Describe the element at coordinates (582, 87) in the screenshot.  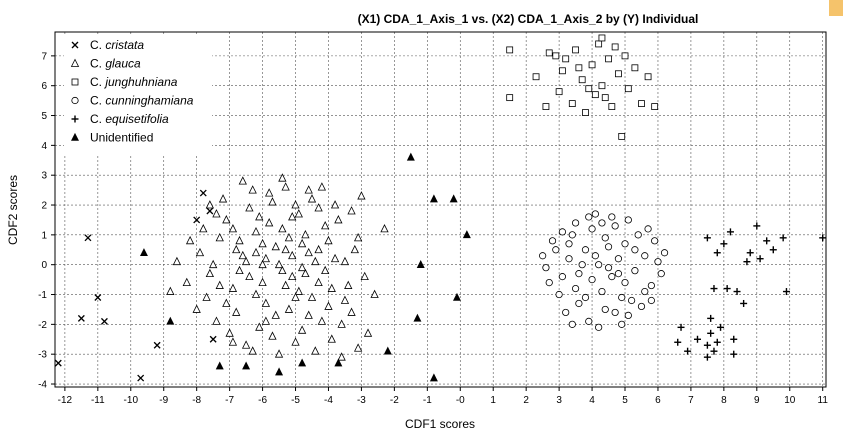
I see `series-c-junghuhniana` at that location.